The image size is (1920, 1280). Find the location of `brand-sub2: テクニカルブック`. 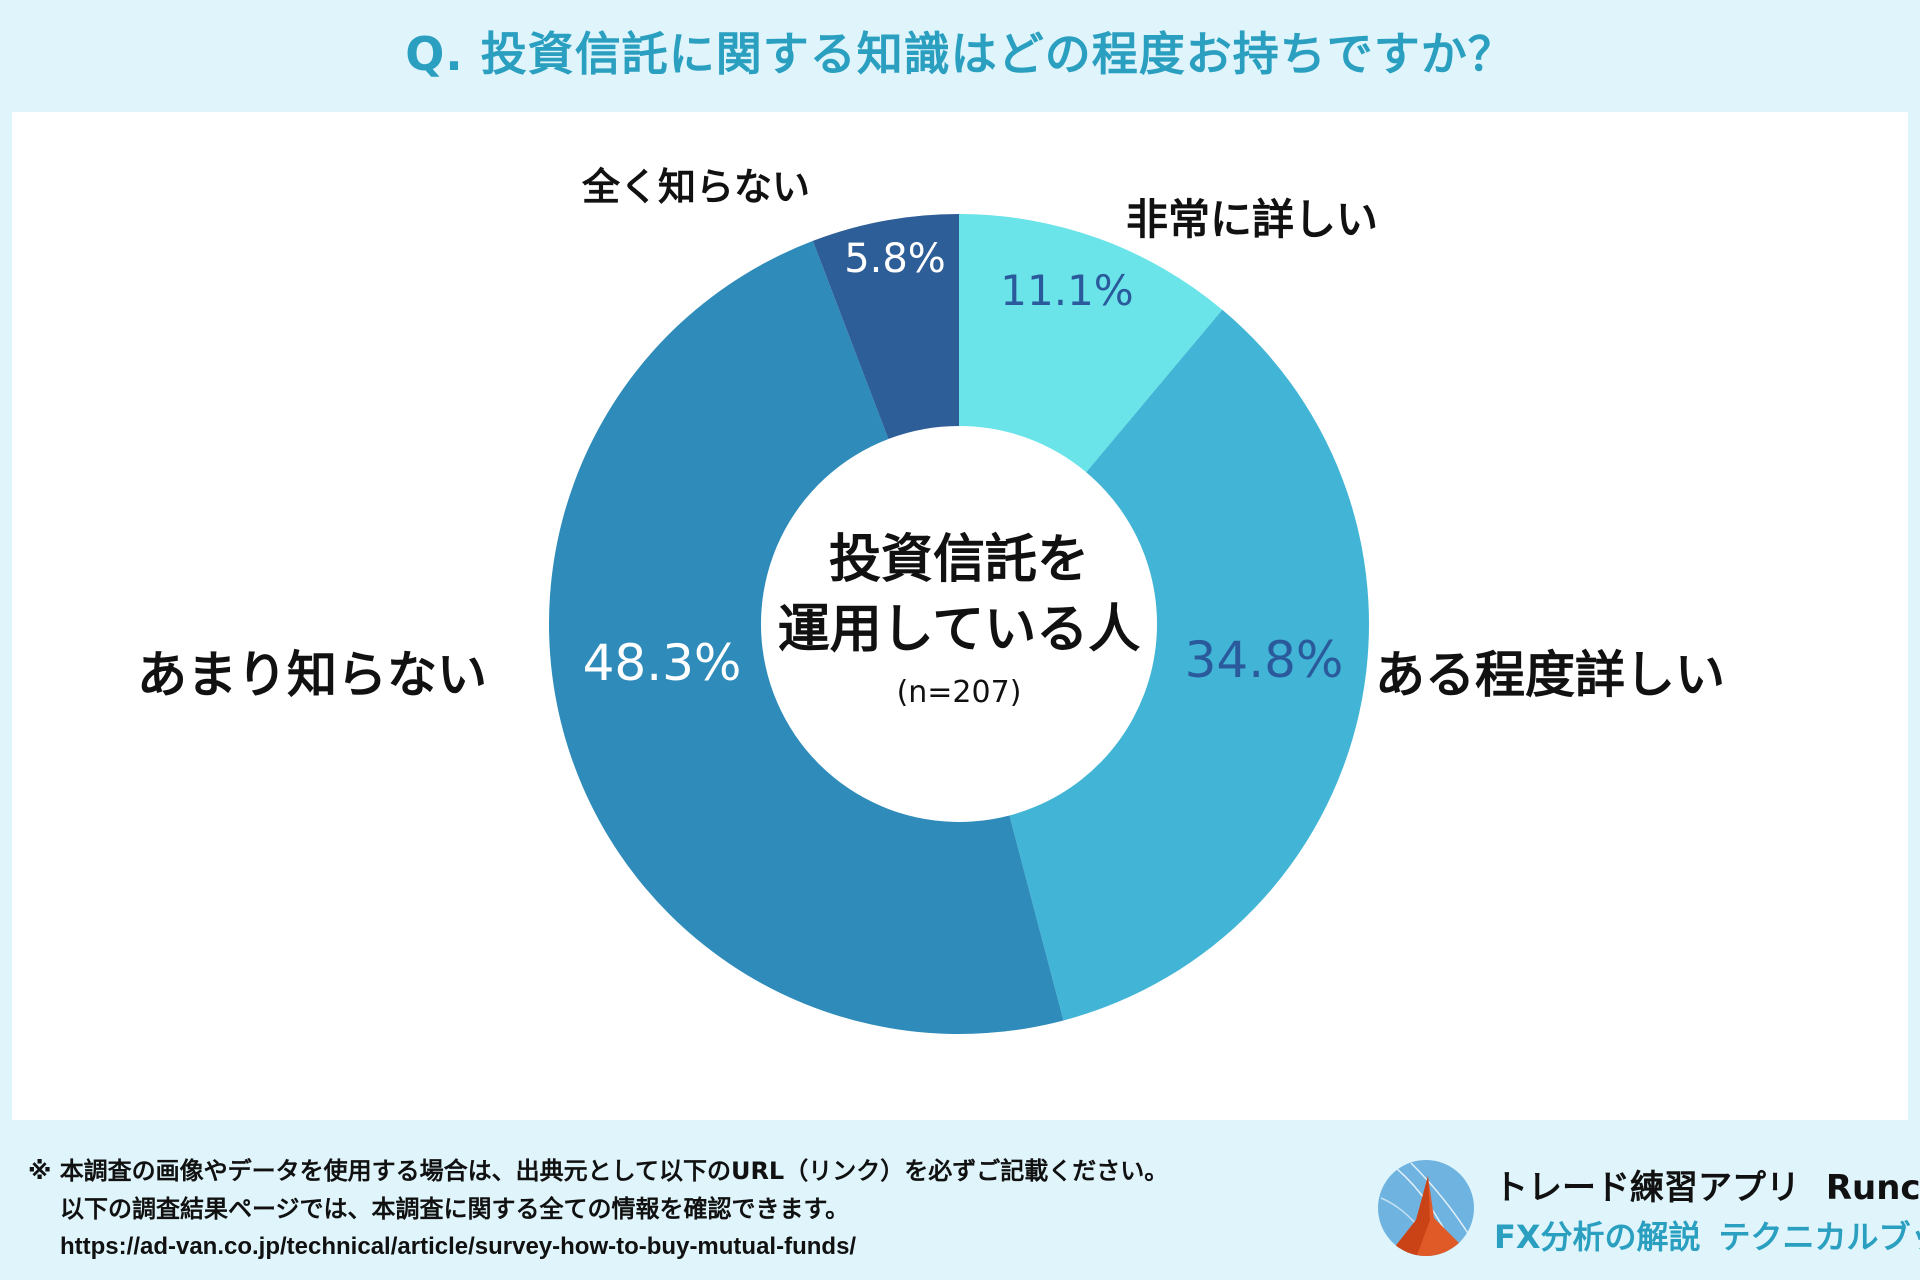

brand-sub2: テクニカルブック is located at coordinates (1819, 1237).